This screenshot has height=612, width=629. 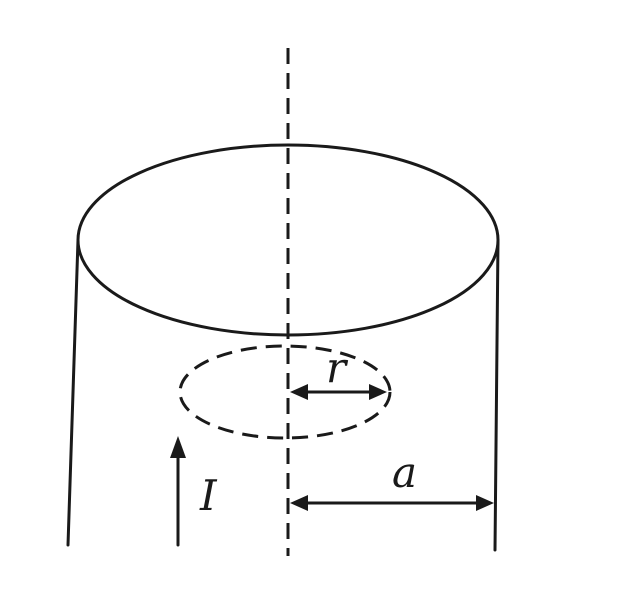 I want to click on radius-a-label: a, so click(x=404, y=472).